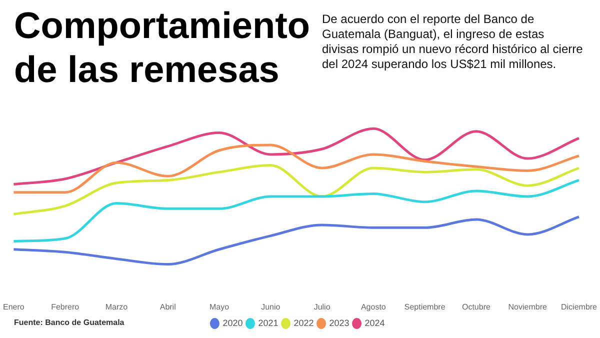  I want to click on x-tick-label: Marzo, so click(116, 307).